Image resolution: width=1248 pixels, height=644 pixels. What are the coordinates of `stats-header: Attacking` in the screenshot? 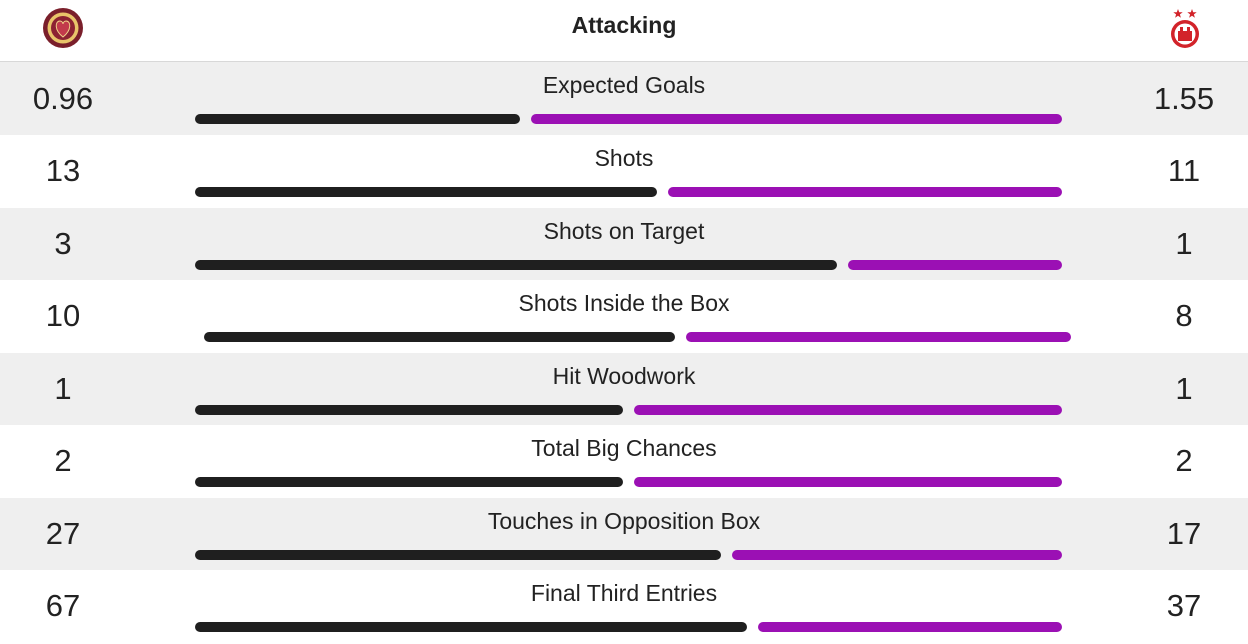 It's located at (624, 31).